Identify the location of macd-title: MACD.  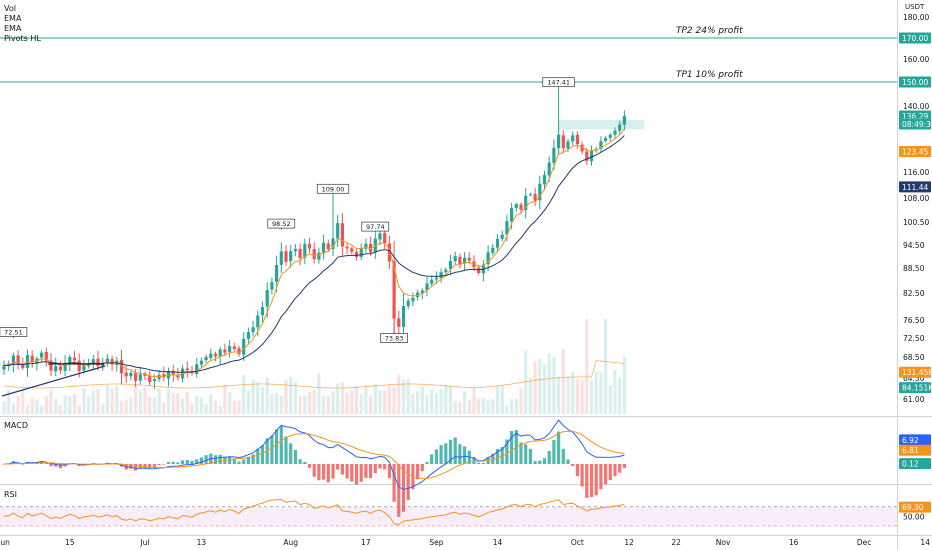
(16, 425).